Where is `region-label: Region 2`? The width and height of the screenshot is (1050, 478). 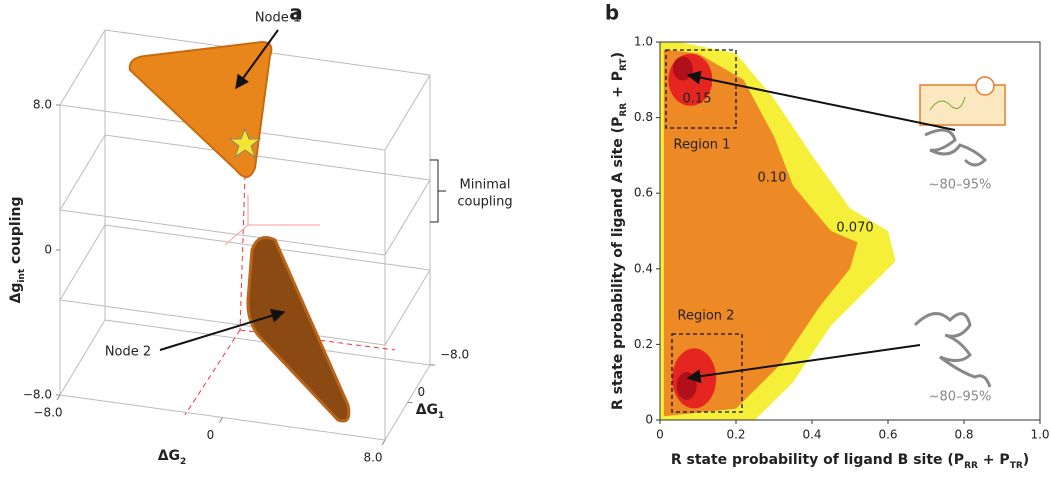
region-label: Region 2 is located at coordinates (706, 316).